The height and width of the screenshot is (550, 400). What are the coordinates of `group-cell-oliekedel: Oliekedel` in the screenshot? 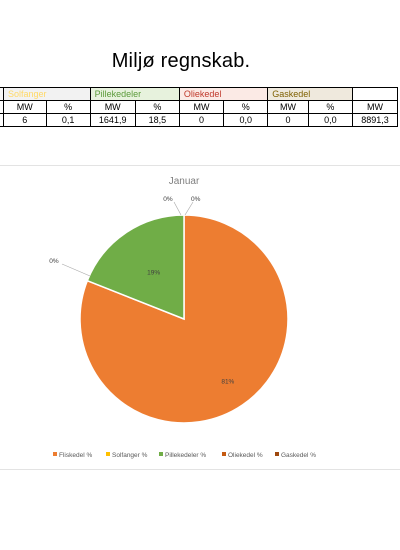 It's located at (223, 94).